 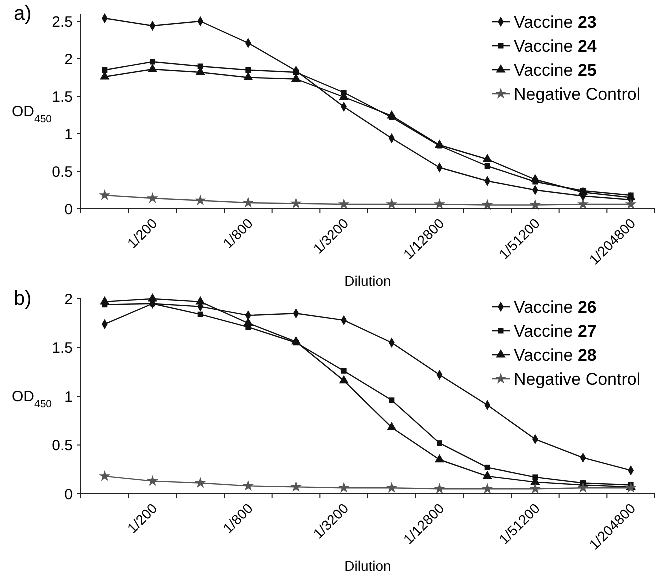 I want to click on y-tick-label: 2.5, so click(x=62, y=22).